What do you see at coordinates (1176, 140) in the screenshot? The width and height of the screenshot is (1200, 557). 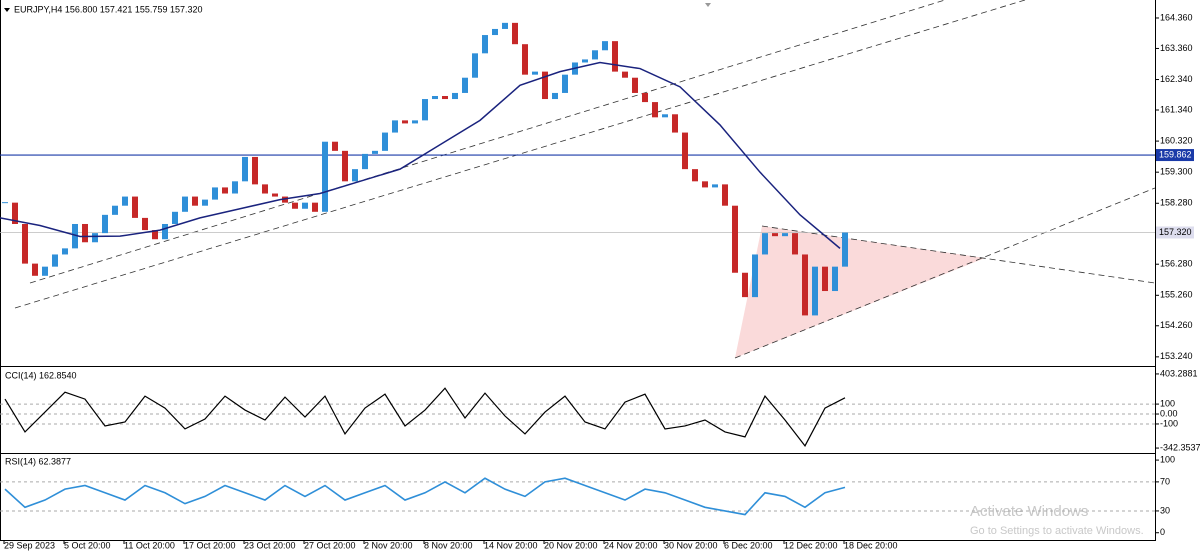 I see `y-tick-label: 160.320` at bounding box center [1176, 140].